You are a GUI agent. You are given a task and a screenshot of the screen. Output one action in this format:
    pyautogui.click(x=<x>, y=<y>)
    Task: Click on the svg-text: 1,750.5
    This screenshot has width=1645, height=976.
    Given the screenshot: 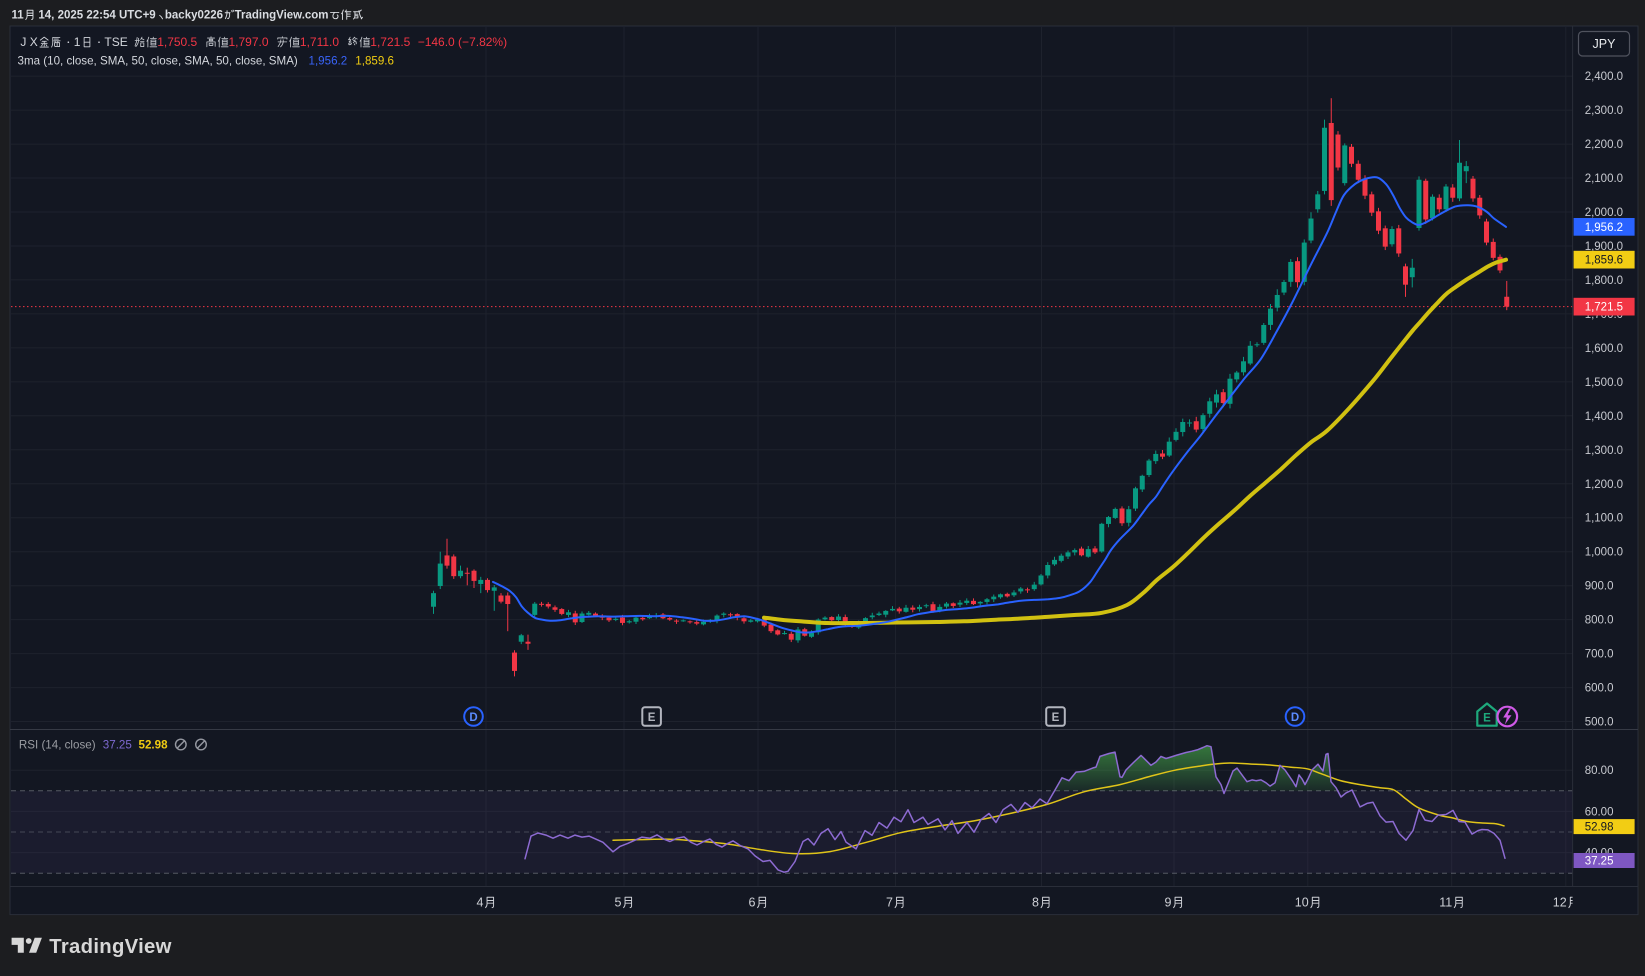 What is the action you would take?
    pyautogui.click(x=177, y=42)
    